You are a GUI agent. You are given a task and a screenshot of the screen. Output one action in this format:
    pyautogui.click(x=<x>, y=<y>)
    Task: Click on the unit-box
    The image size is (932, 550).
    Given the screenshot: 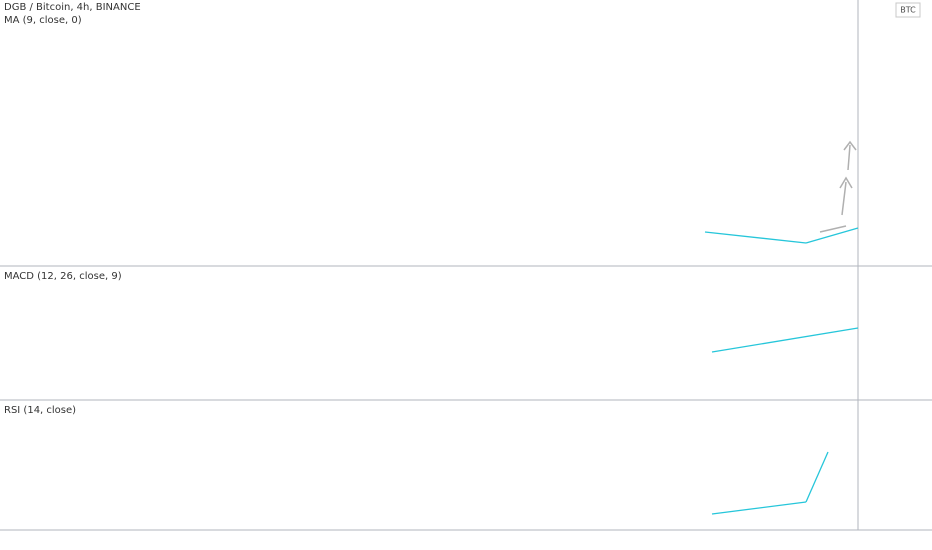 What is the action you would take?
    pyautogui.click(x=908, y=10)
    